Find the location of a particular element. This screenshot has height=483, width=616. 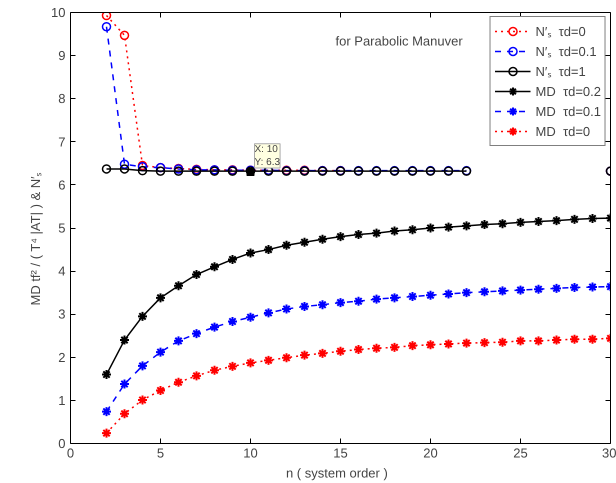

x-tick-label: 15 is located at coordinates (340, 453).